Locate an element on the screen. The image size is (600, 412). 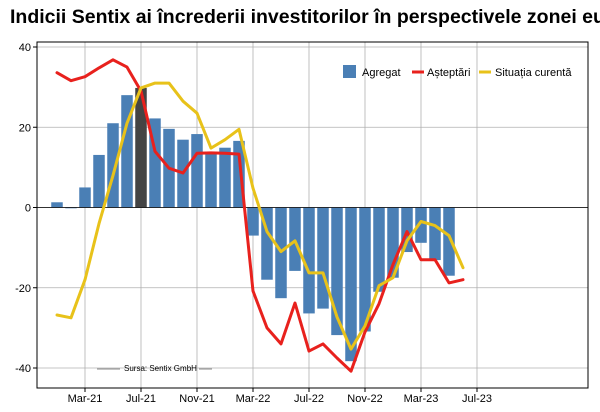
x-tick-label: Mar-22 is located at coordinates (253, 399).